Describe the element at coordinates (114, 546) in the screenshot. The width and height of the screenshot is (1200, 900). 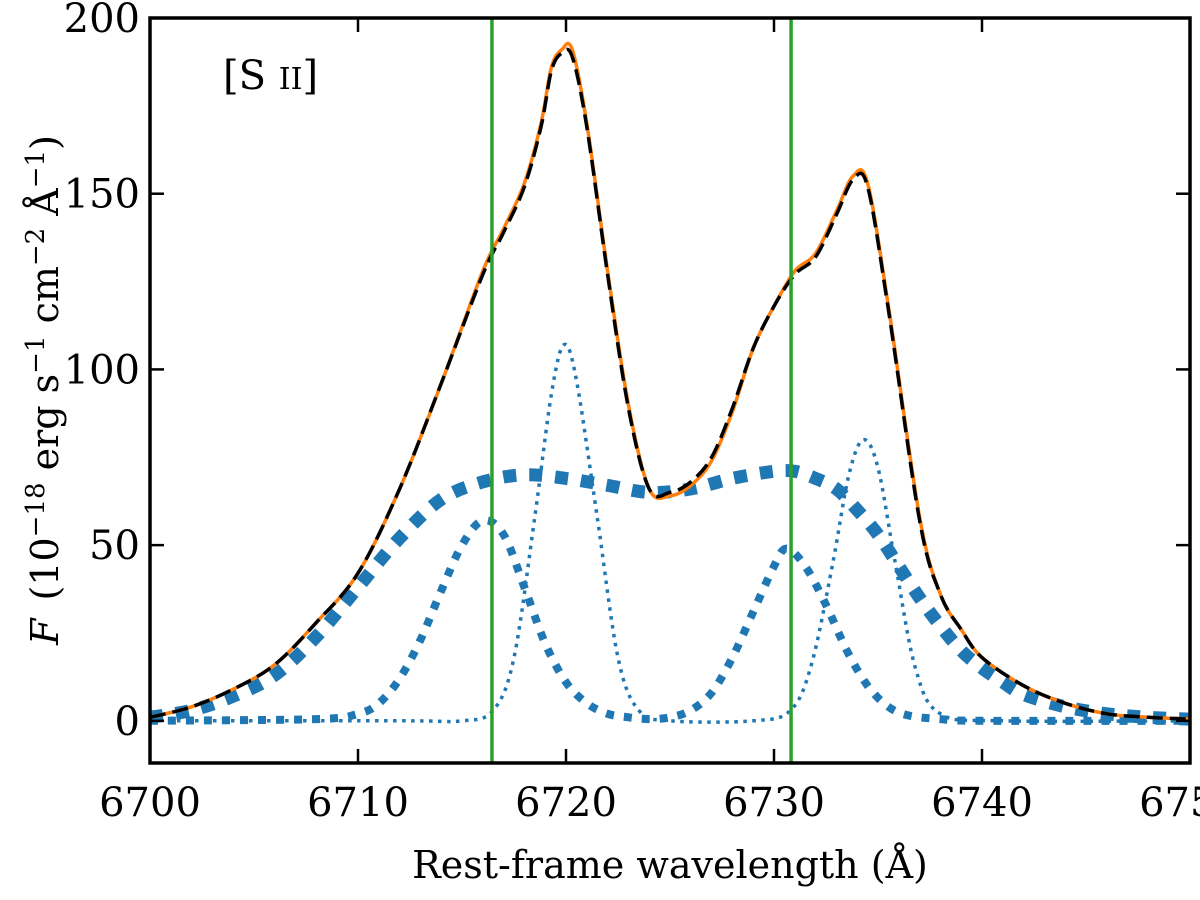
I see `y-tick-label: 50` at that location.